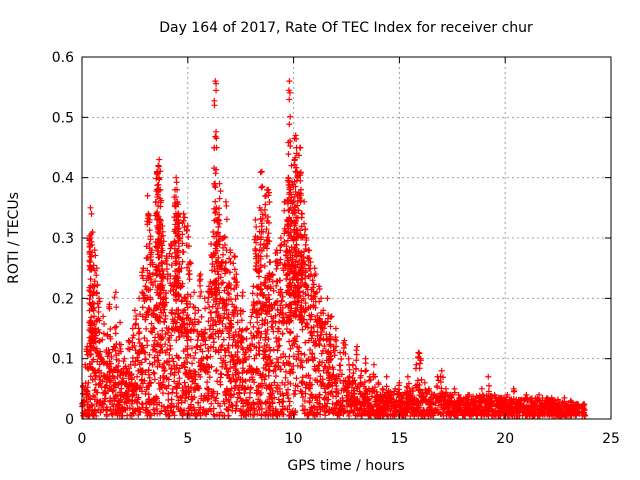 The height and width of the screenshot is (480, 640). Describe the element at coordinates (63, 239) in the screenshot. I see `y-tick-labels: 0 0.1 0.2 0.3 0.4 0.5 0.6` at that location.